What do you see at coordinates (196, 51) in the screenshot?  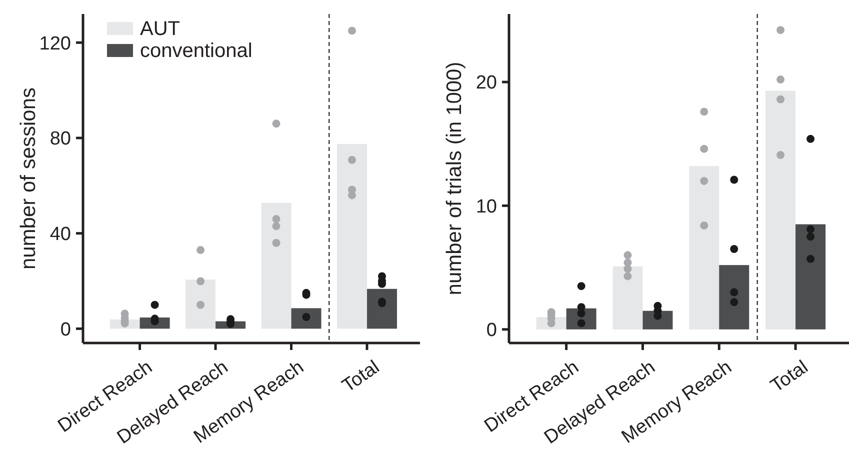 I see `legend-label: conventional` at bounding box center [196, 51].